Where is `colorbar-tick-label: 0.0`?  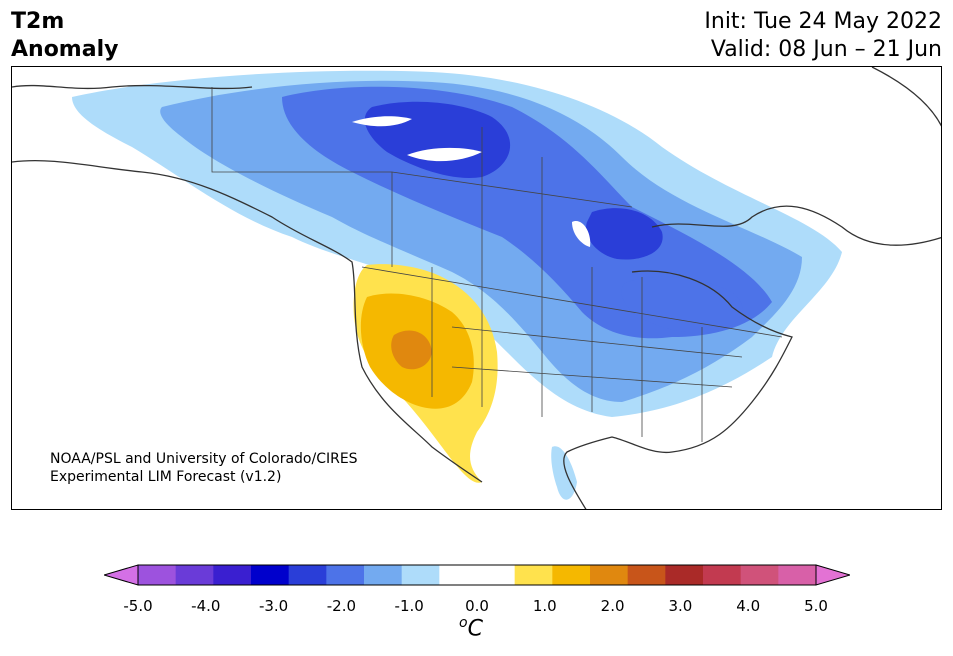
colorbar-tick-label: 0.0 is located at coordinates (477, 606).